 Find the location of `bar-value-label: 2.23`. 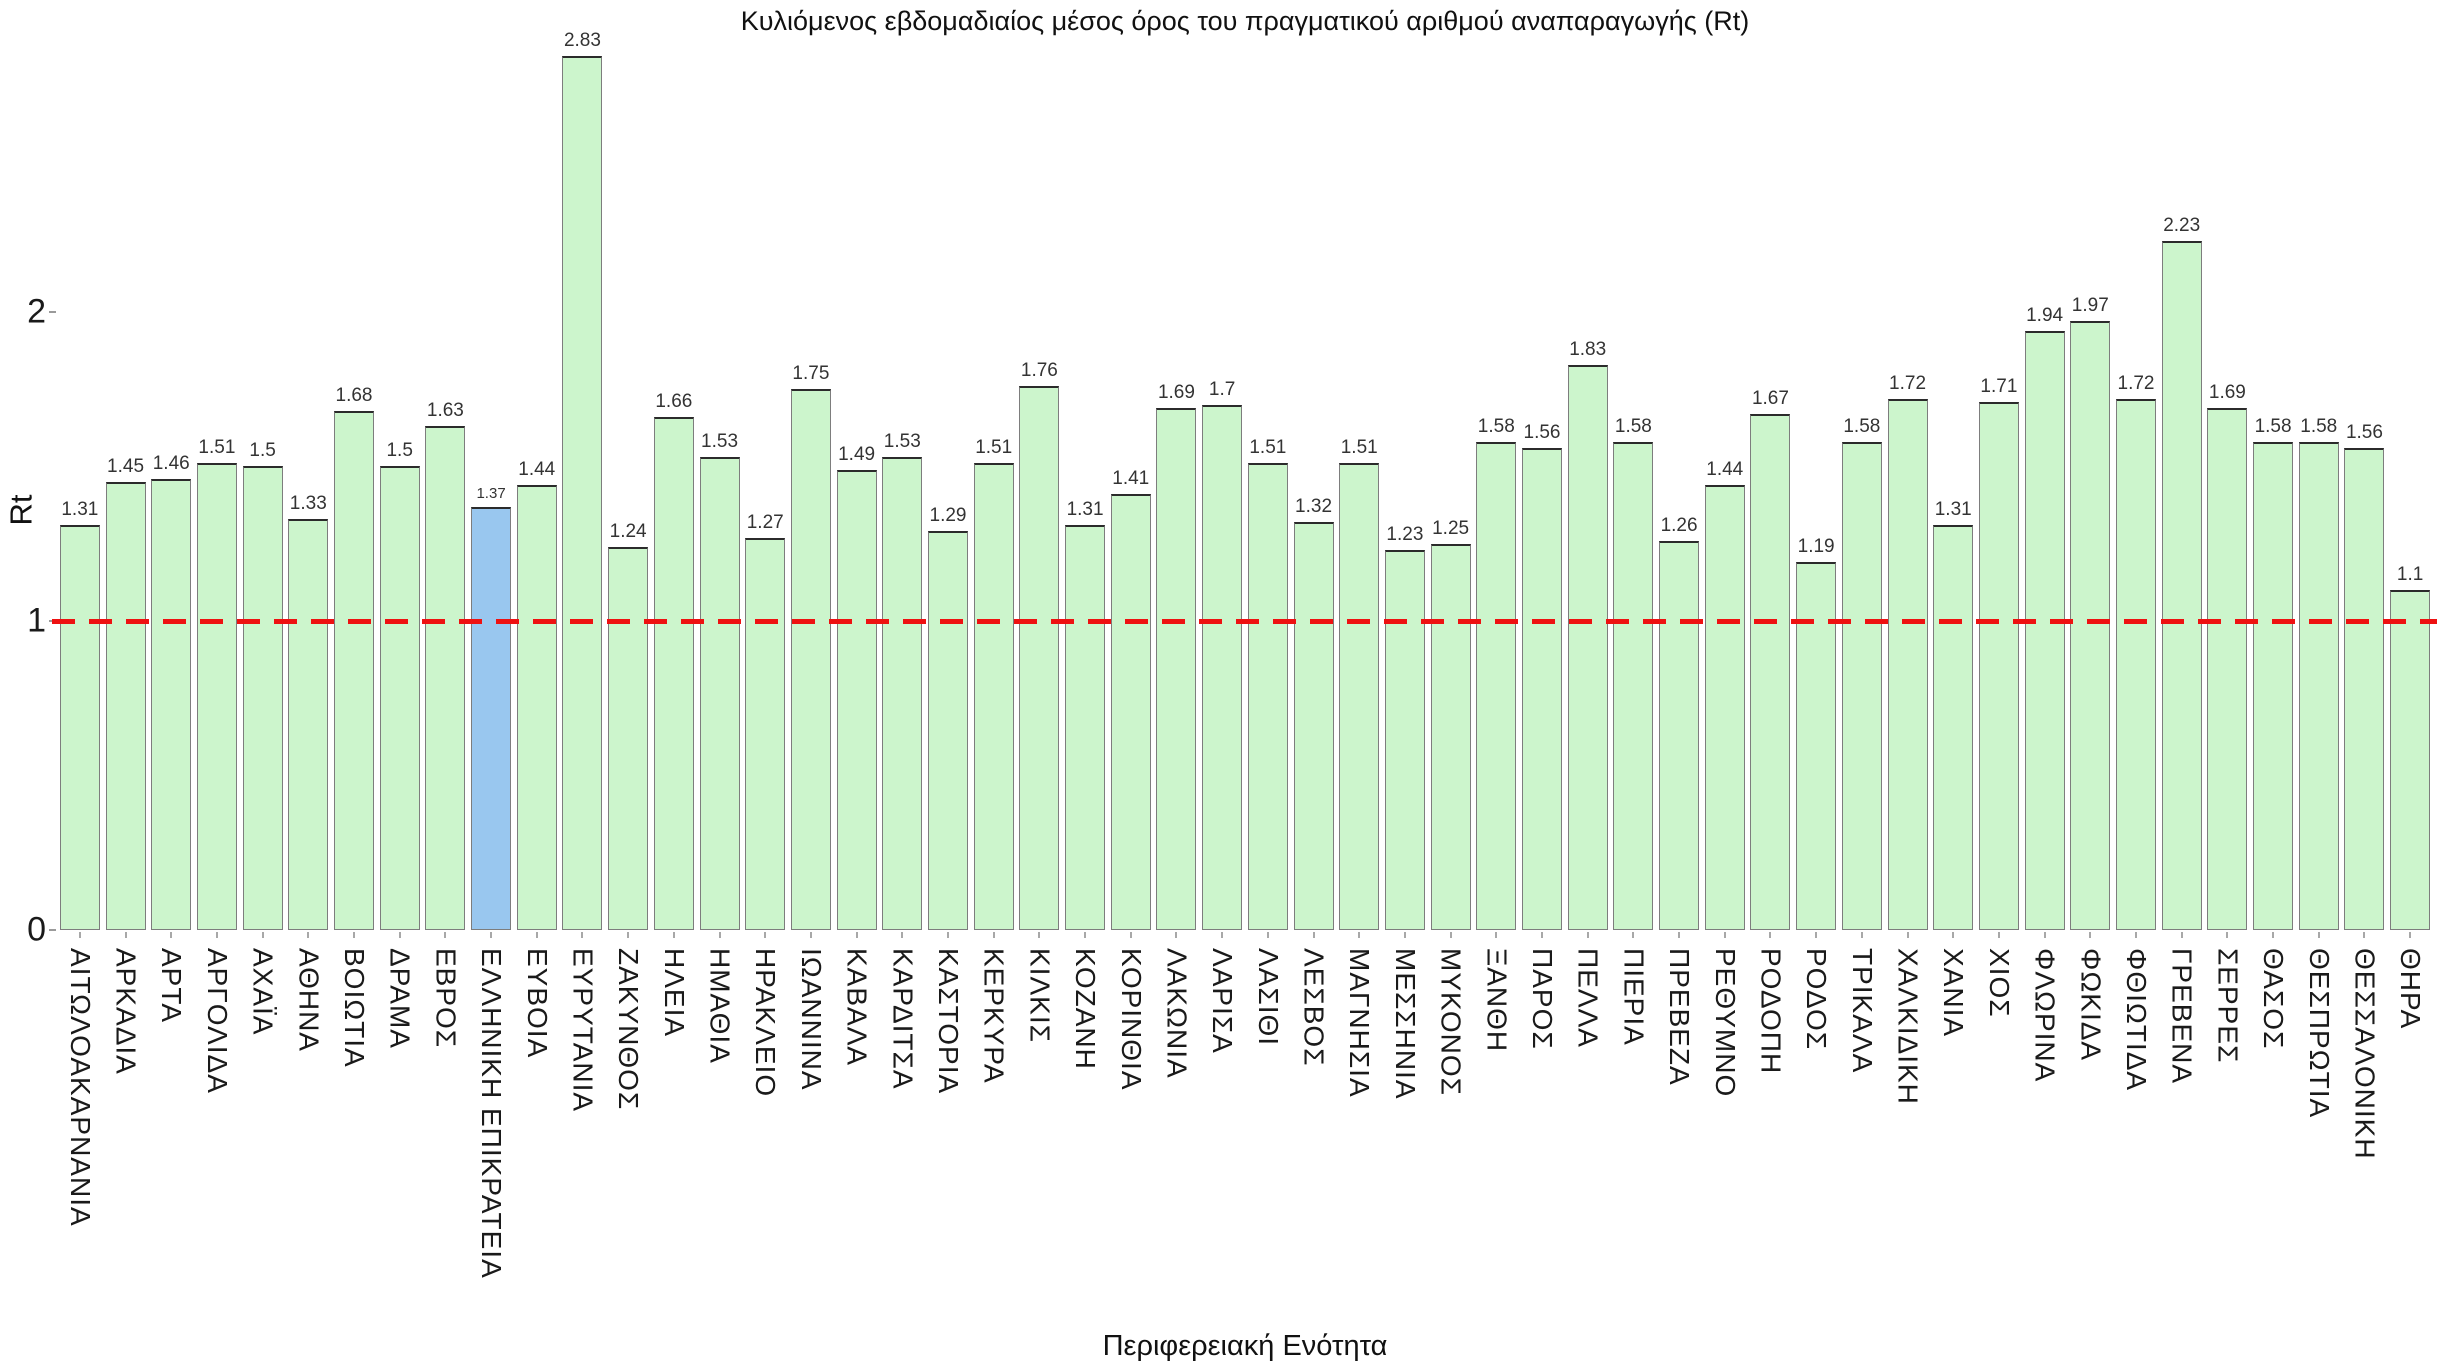

bar-value-label: 2.23 is located at coordinates (2182, 225).